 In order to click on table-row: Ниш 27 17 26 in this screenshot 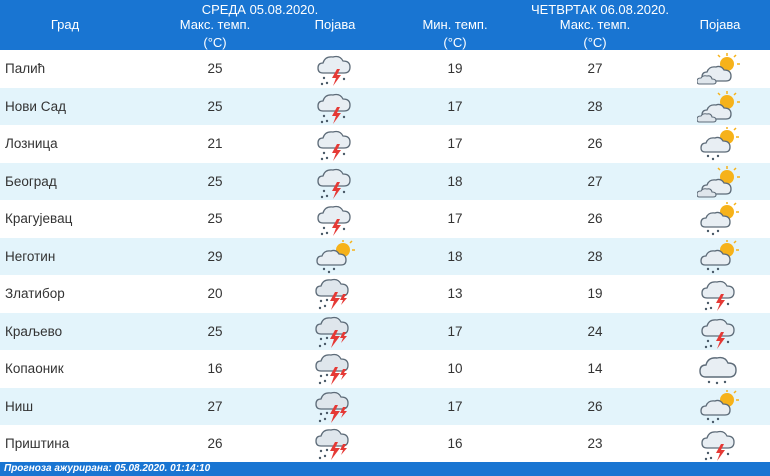, I will do `click(385, 406)`.